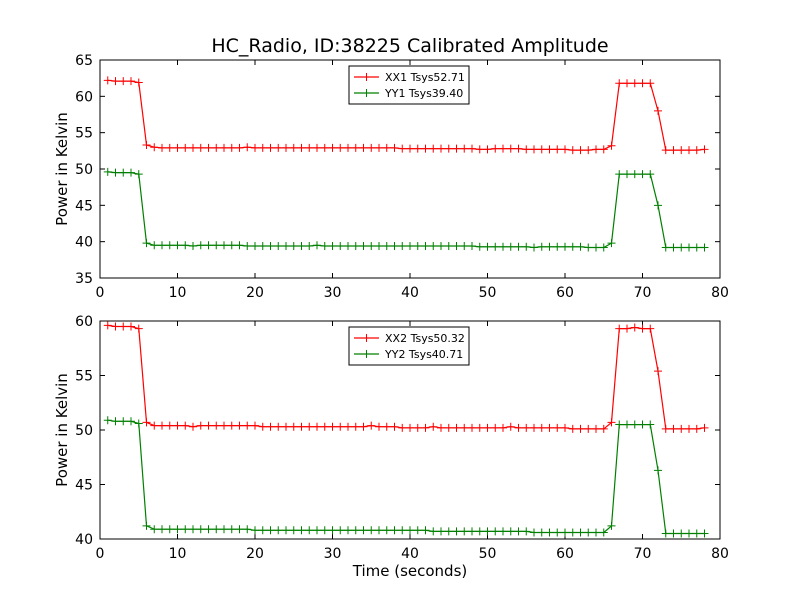 The image size is (800, 600). I want to click on panel-2-x-tick-label: 80, so click(720, 554).